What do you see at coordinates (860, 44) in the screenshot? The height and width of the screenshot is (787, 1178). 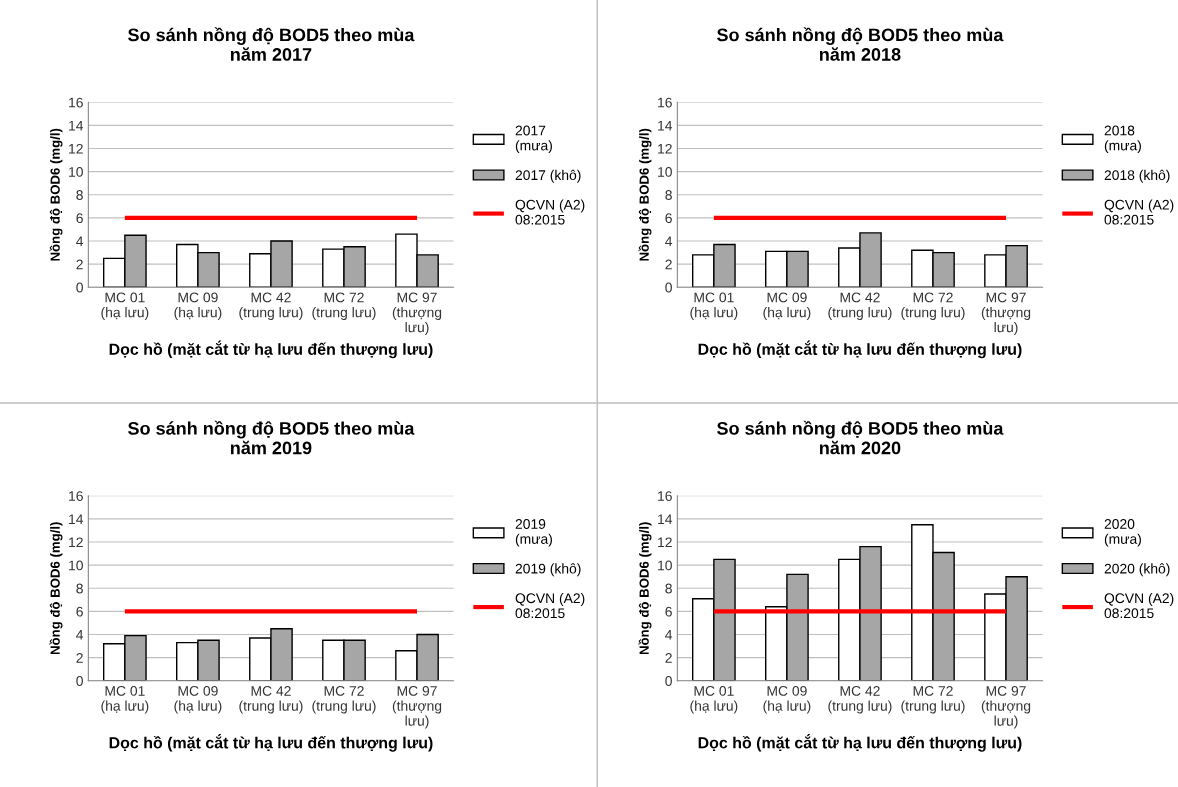 I see `chart-title: So sánh nồng độ BOD5 theo mùa năm 2018` at bounding box center [860, 44].